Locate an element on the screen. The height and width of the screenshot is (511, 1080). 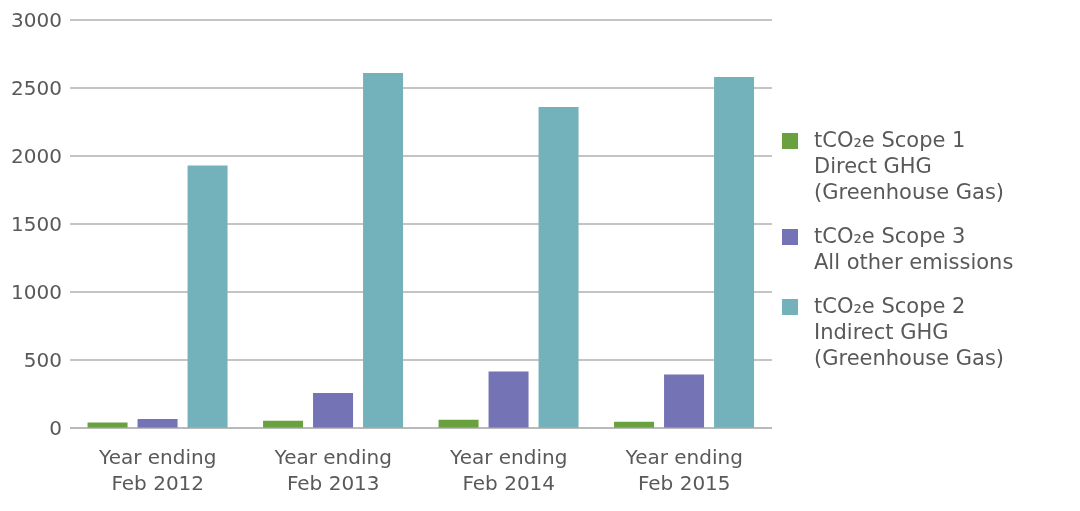
x-tick-label: Year ending Feb 2014 is located at coordinates (508, 470).